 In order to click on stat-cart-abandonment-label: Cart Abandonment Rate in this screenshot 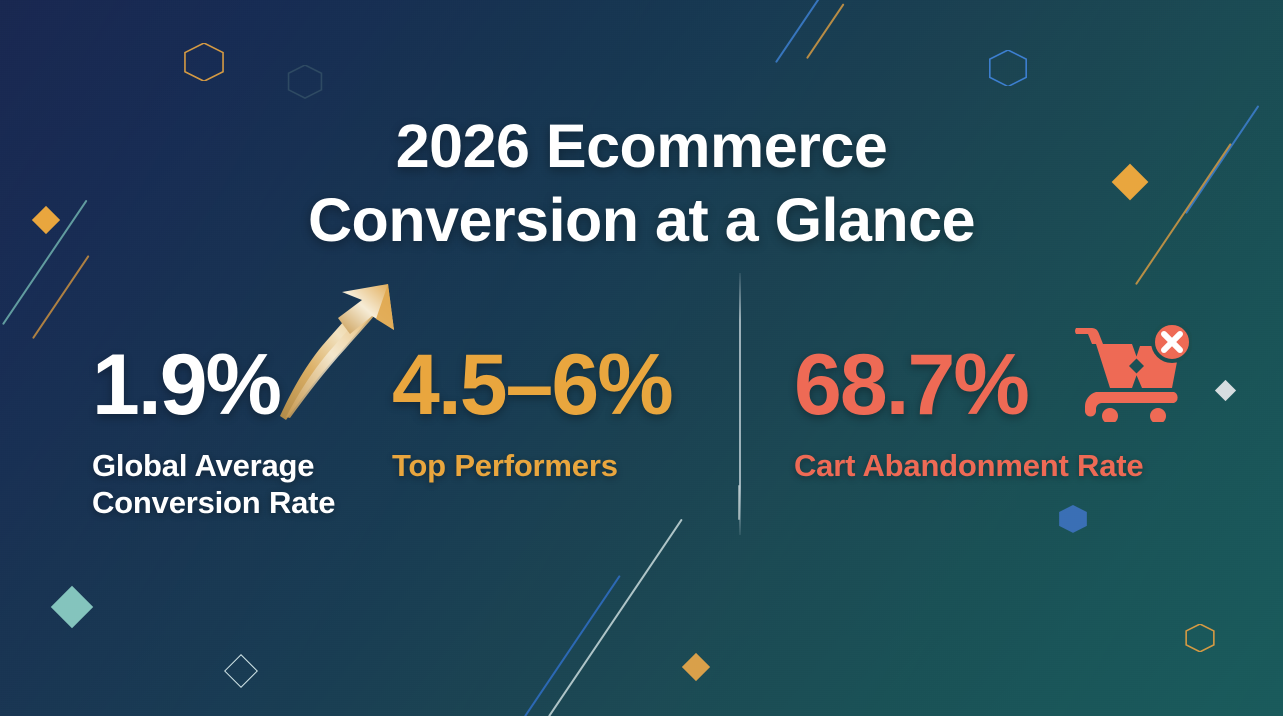, I will do `click(969, 465)`.